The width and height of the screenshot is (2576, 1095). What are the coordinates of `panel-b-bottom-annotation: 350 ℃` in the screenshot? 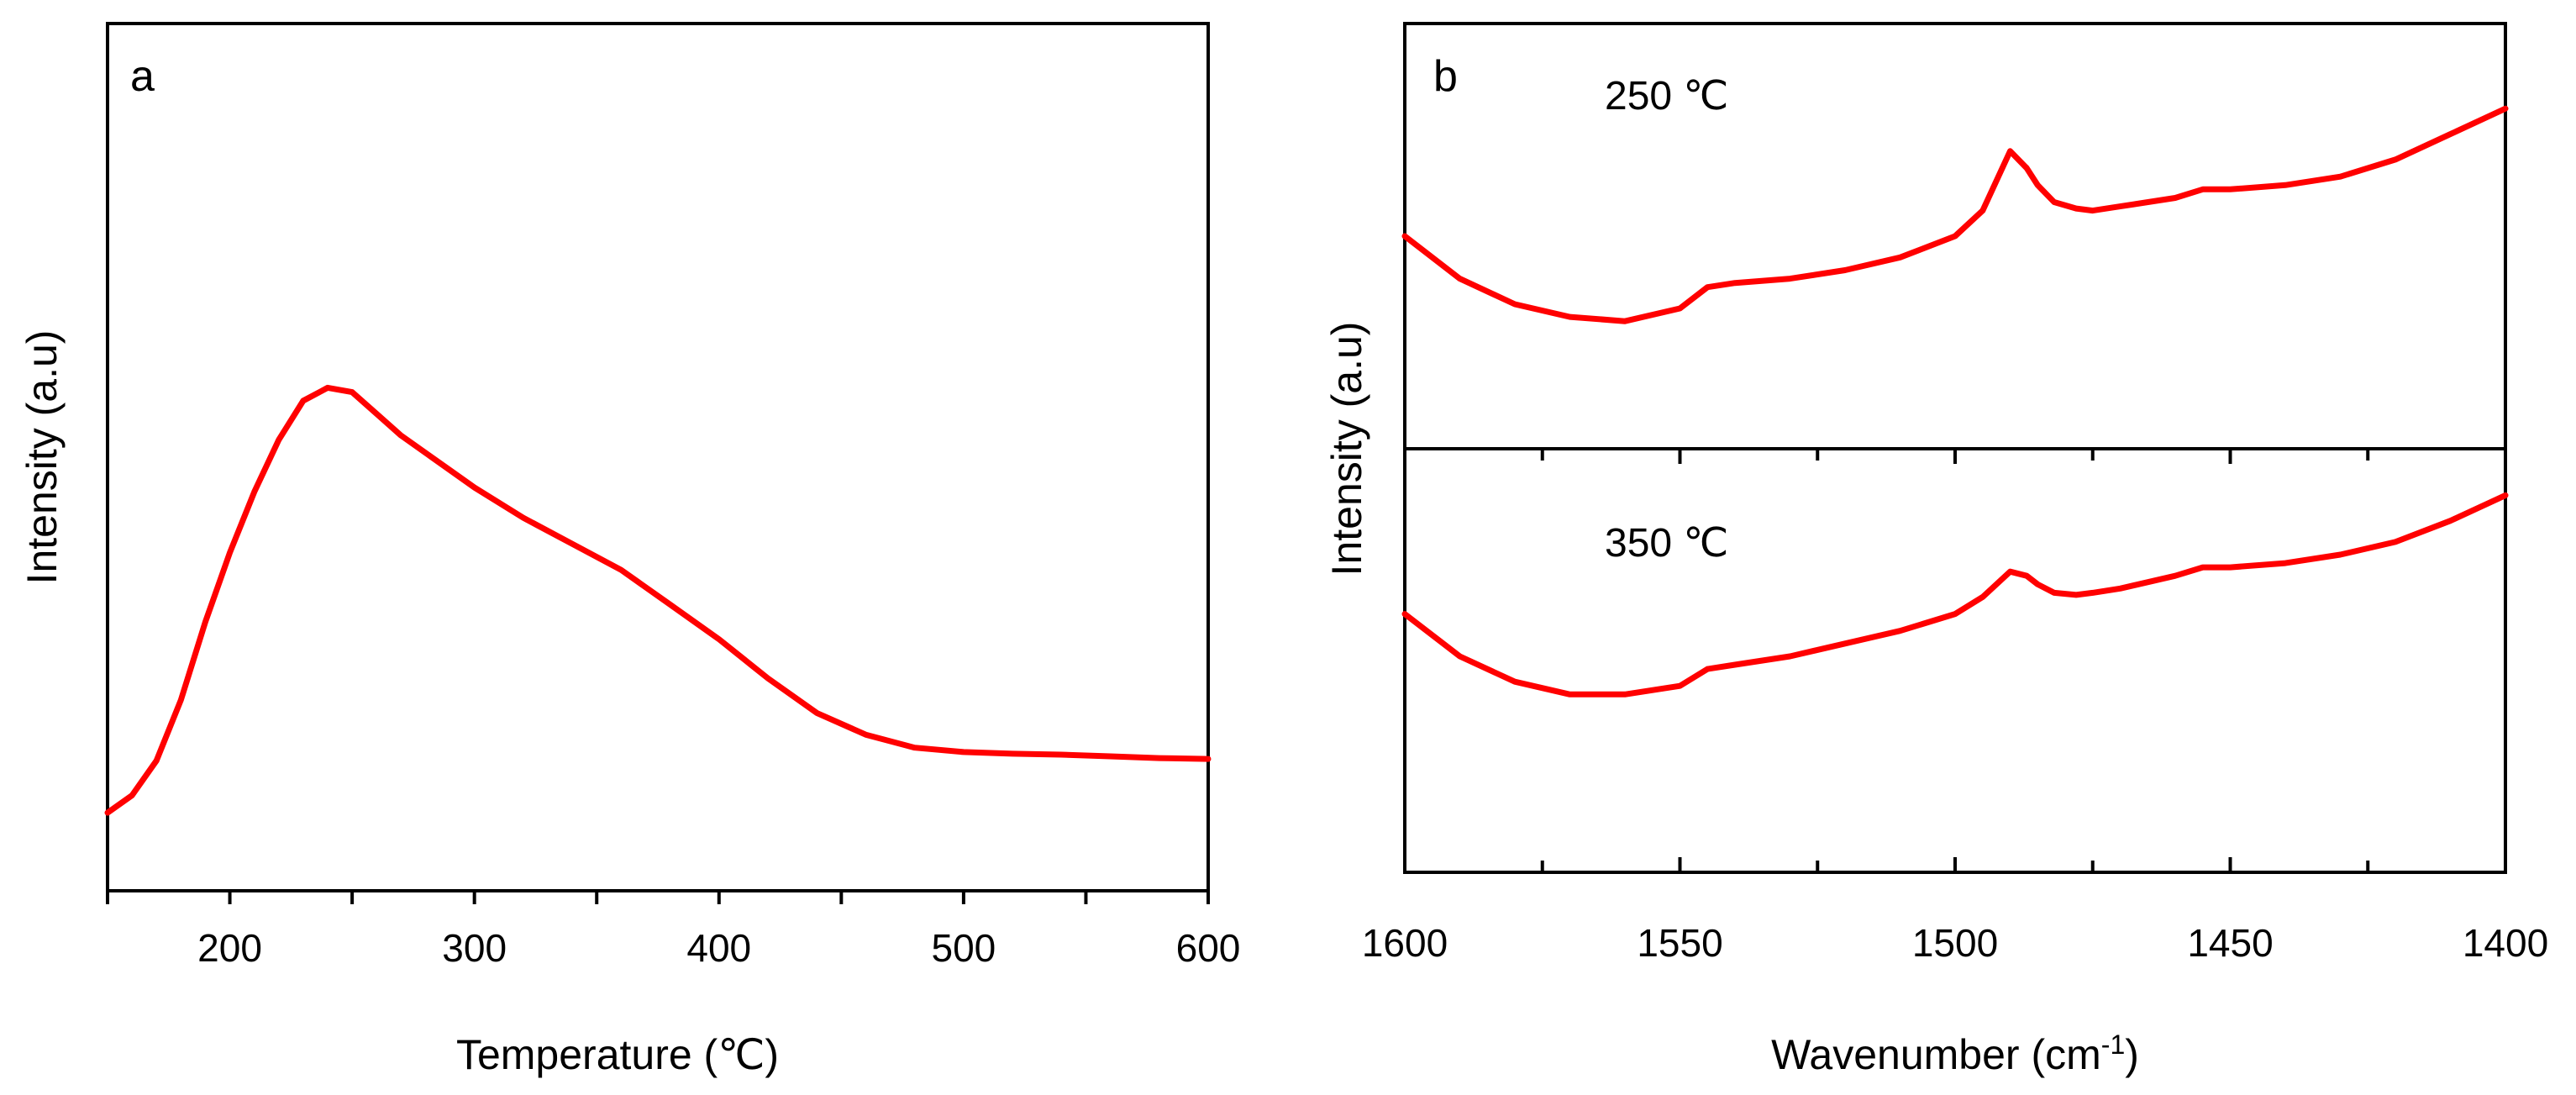 It's located at (1666, 544).